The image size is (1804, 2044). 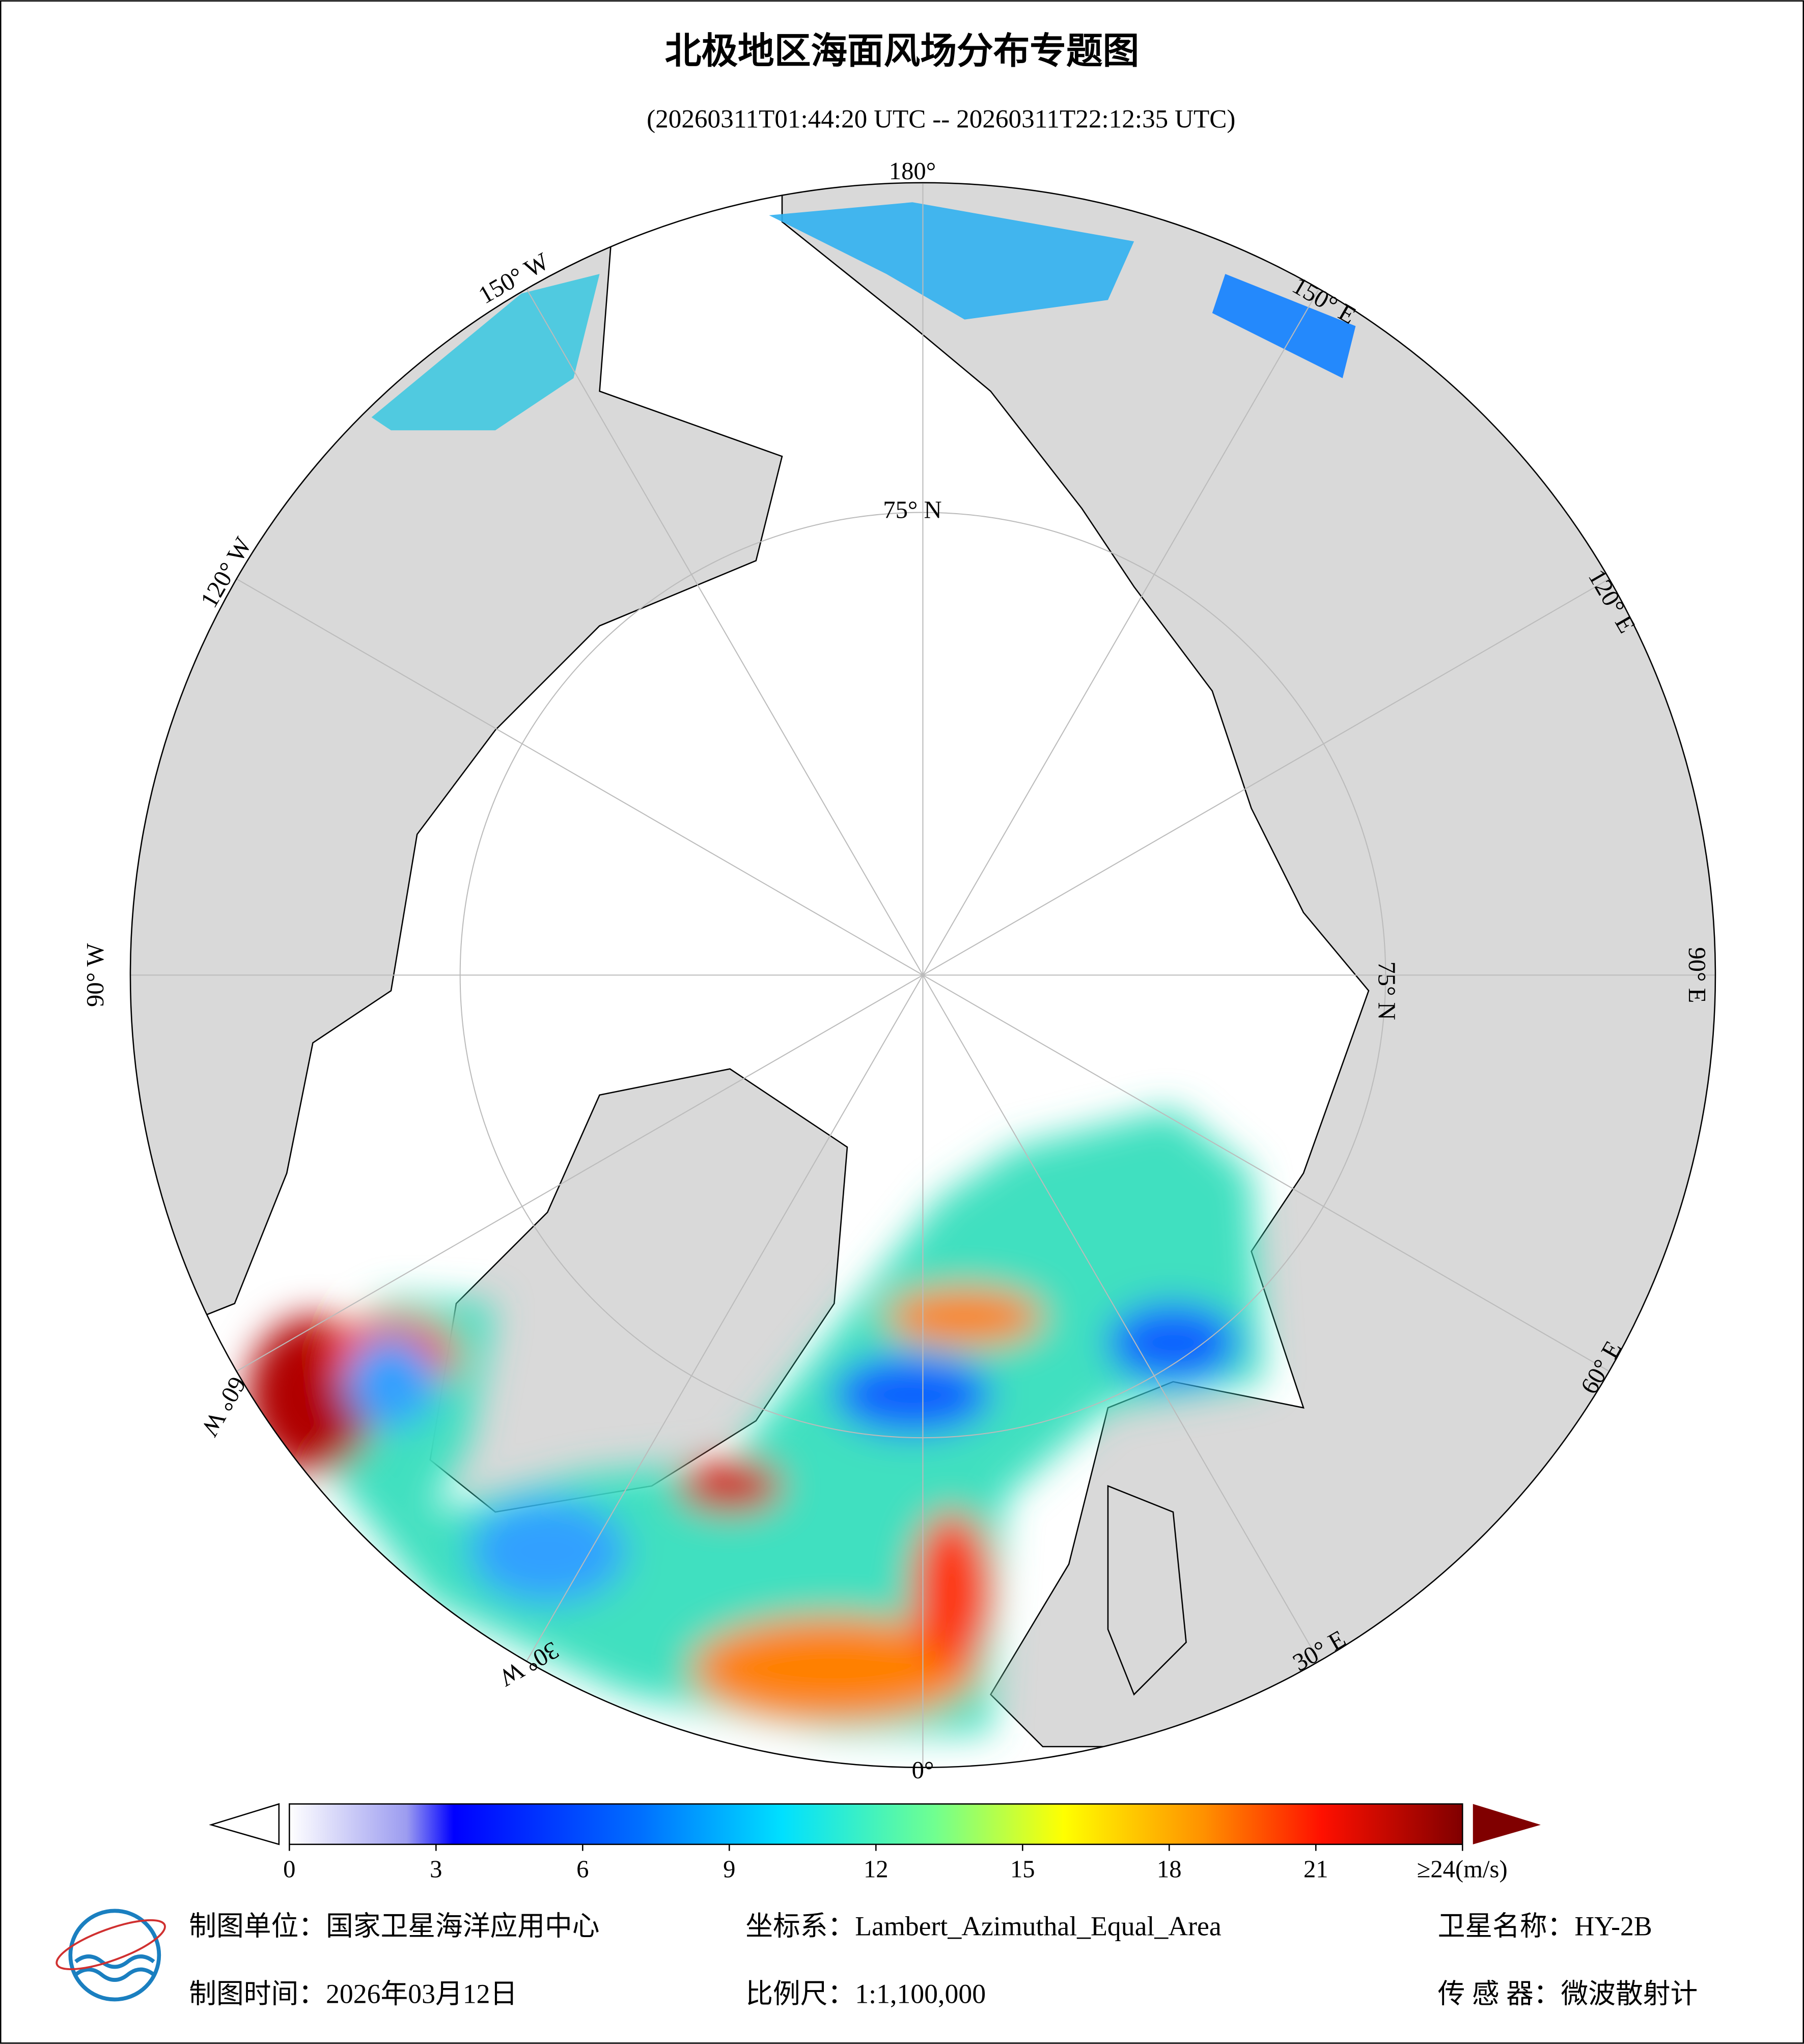 What do you see at coordinates (1462, 1869) in the screenshot?
I see `colorbar-tick-label: ≥24(m/s)` at bounding box center [1462, 1869].